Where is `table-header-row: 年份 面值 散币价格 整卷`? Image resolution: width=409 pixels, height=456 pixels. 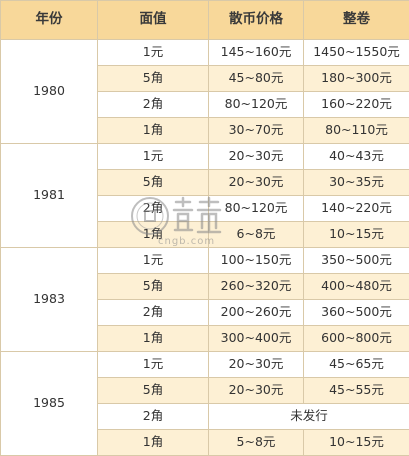
table-header-row: 年份 面值 散币价格 整卷 is located at coordinates (205, 20).